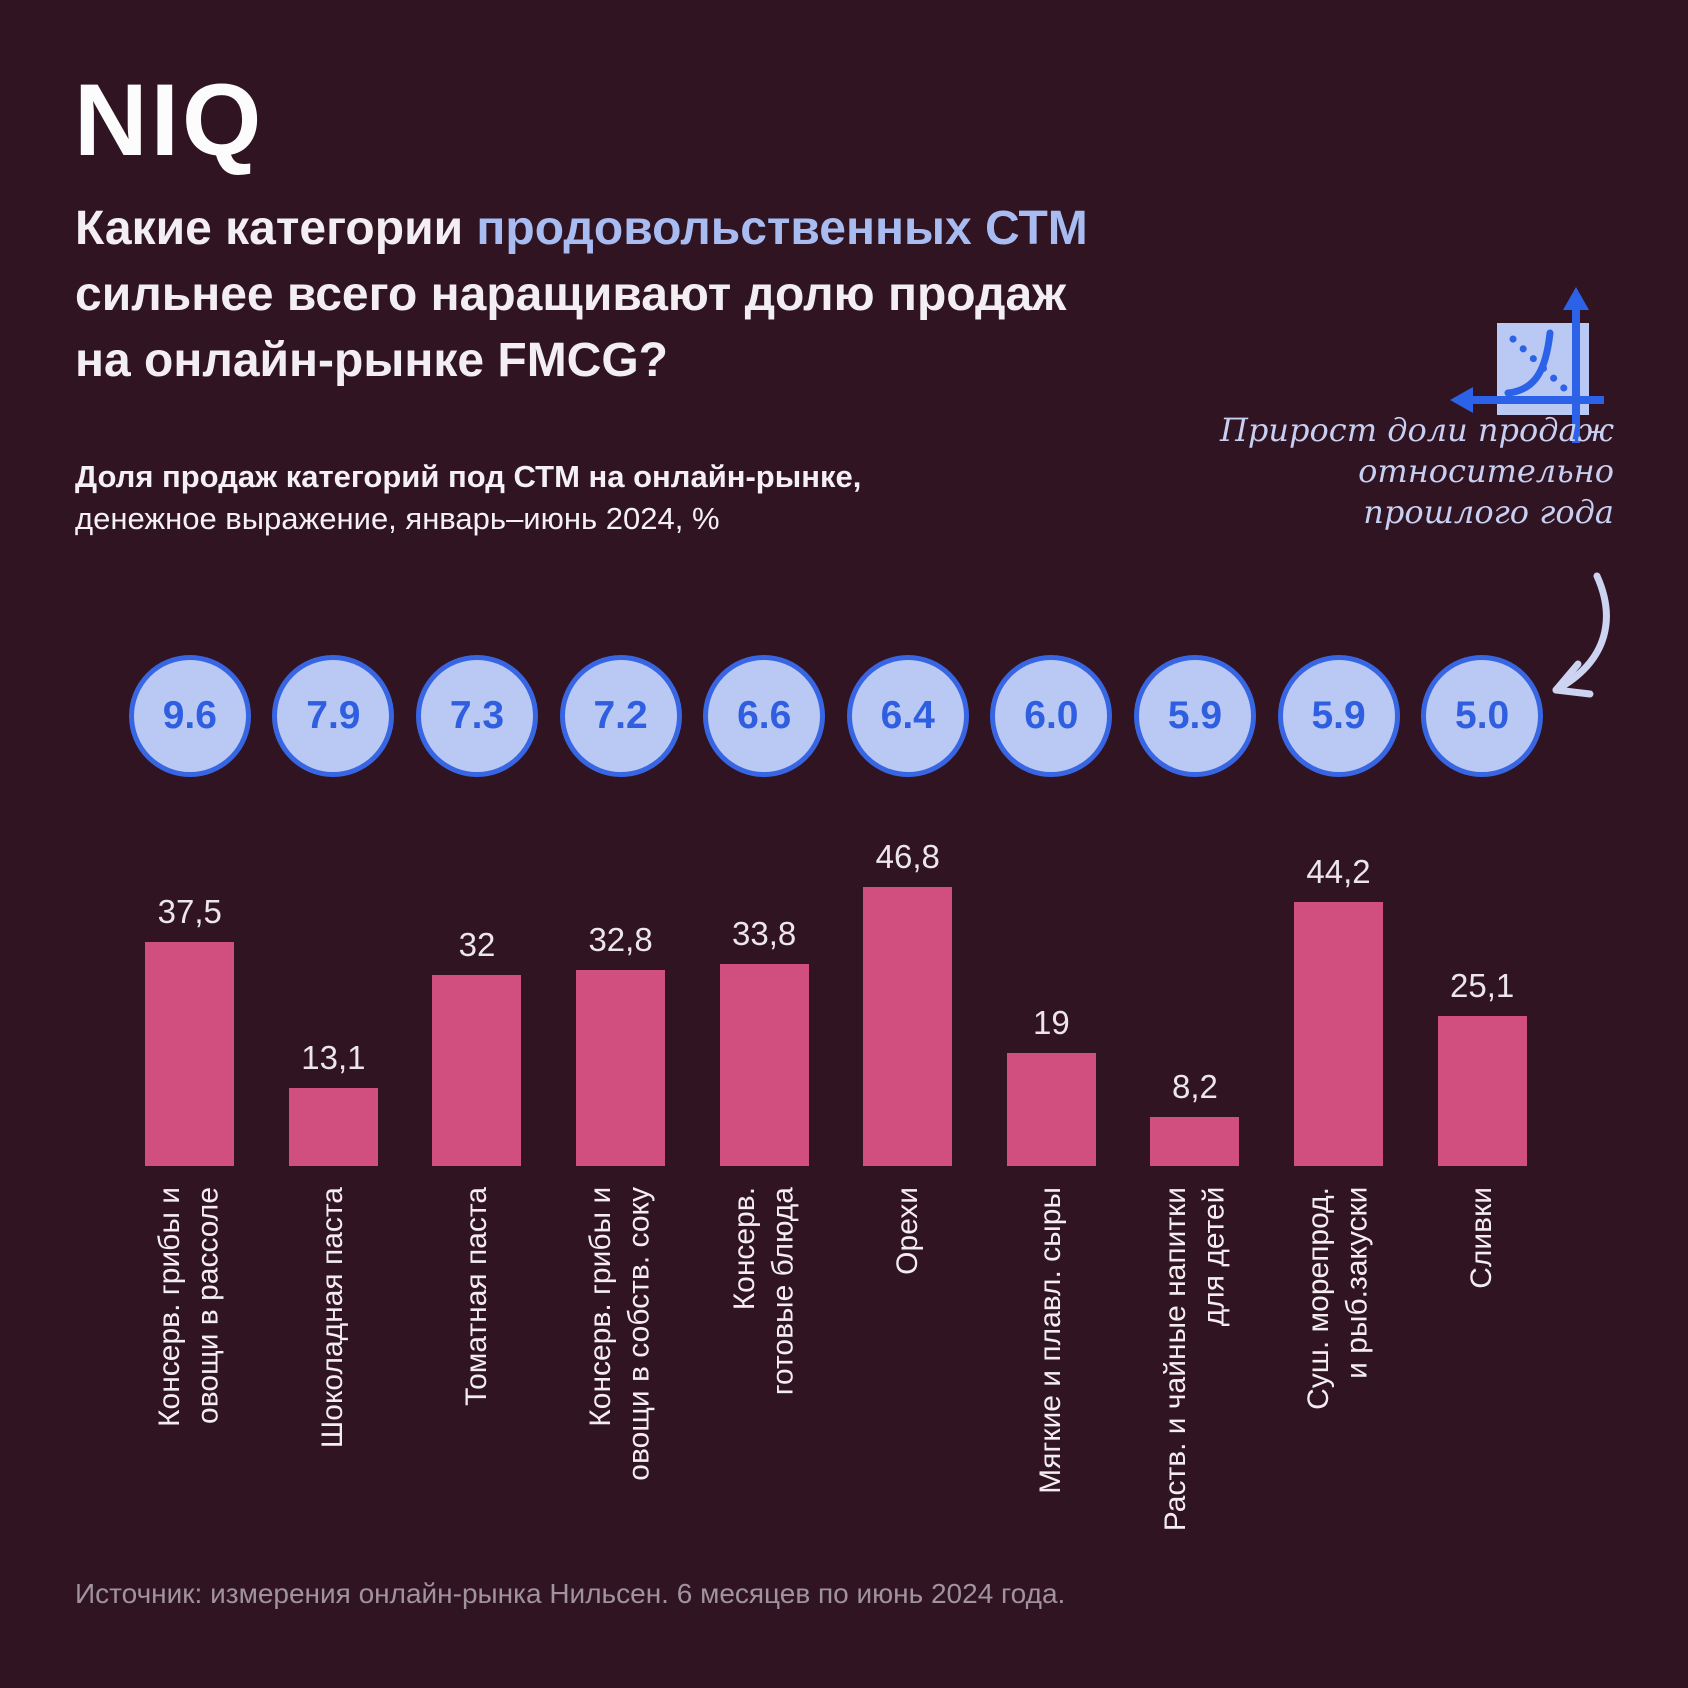 This screenshot has height=1688, width=1688. I want to click on bar-area: 25,1, so click(1482, 976).